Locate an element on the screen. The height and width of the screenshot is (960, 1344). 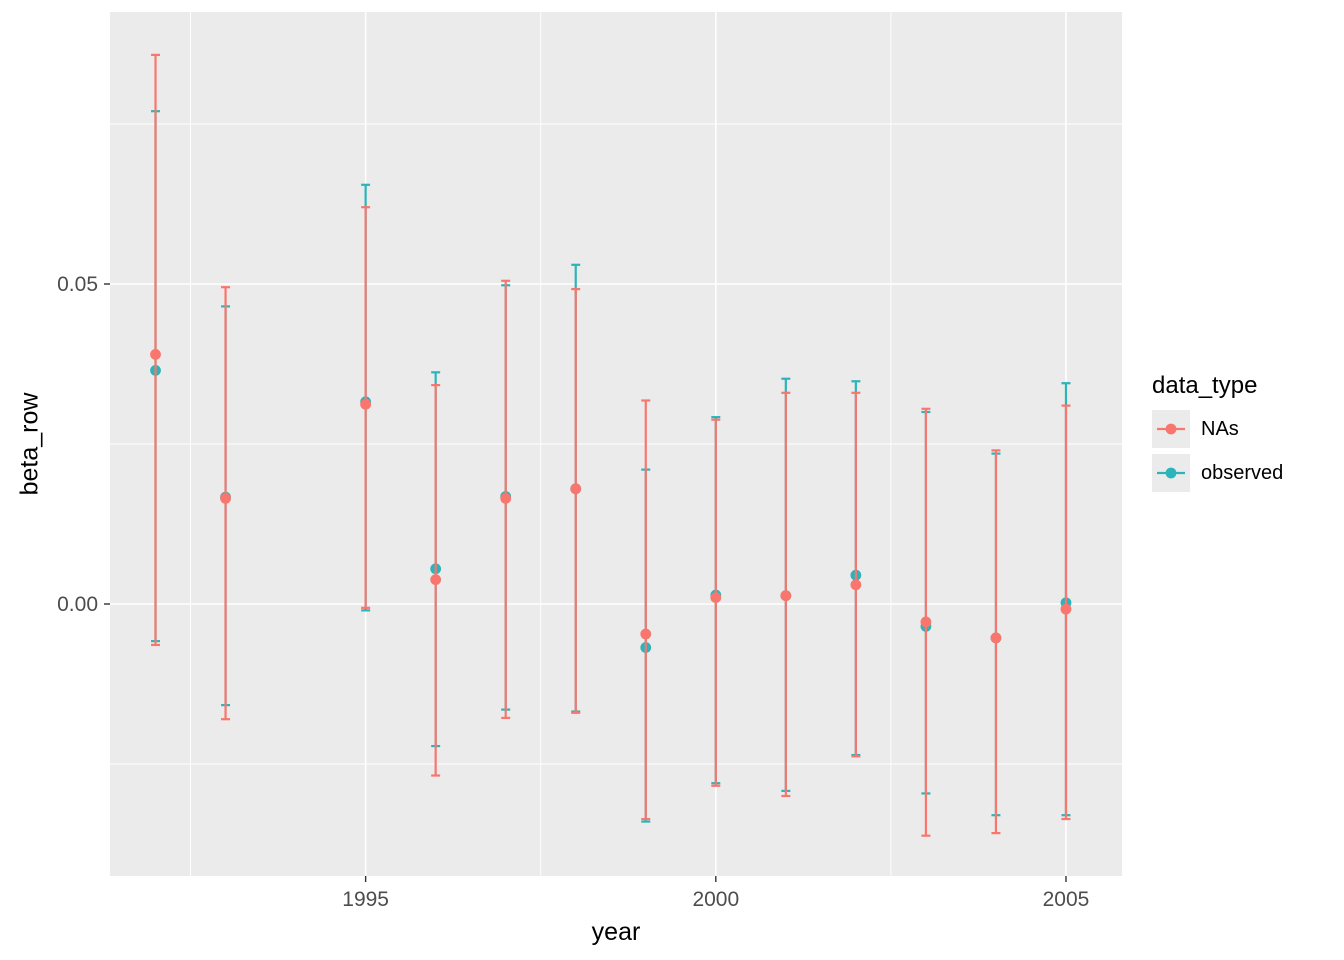
legend-entries: NAs observed is located at coordinates (1217, 451).